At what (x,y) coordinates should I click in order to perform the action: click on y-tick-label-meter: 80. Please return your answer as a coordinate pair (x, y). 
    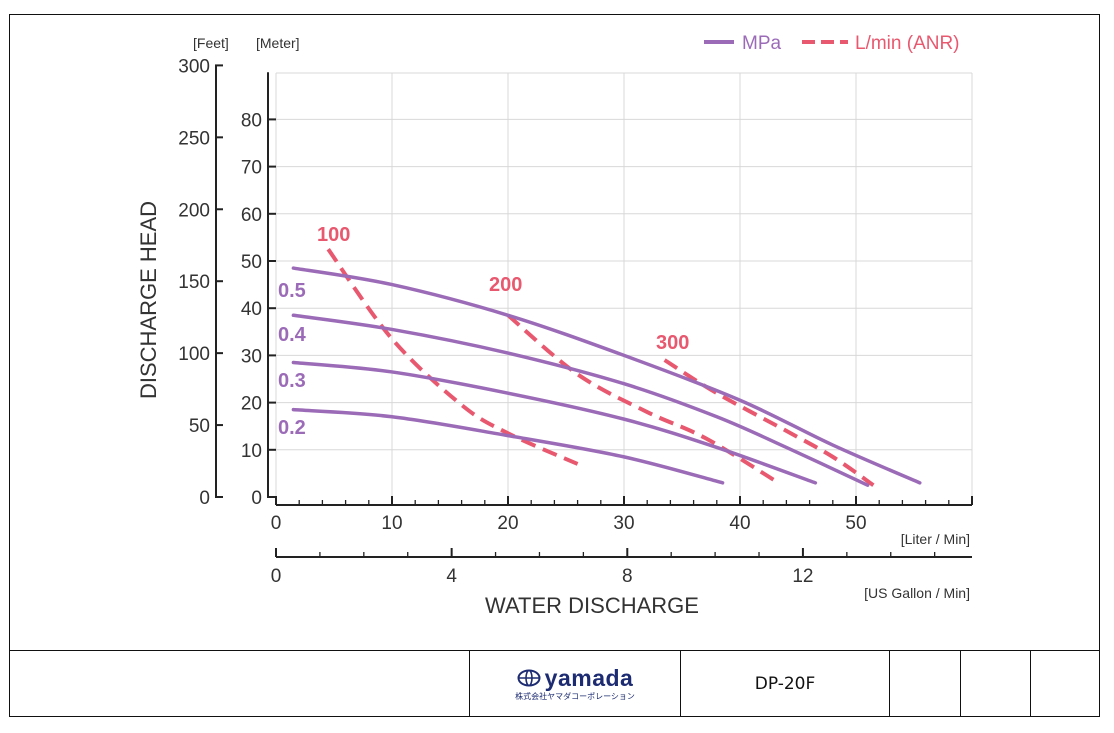
    Looking at the image, I should click on (251, 120).